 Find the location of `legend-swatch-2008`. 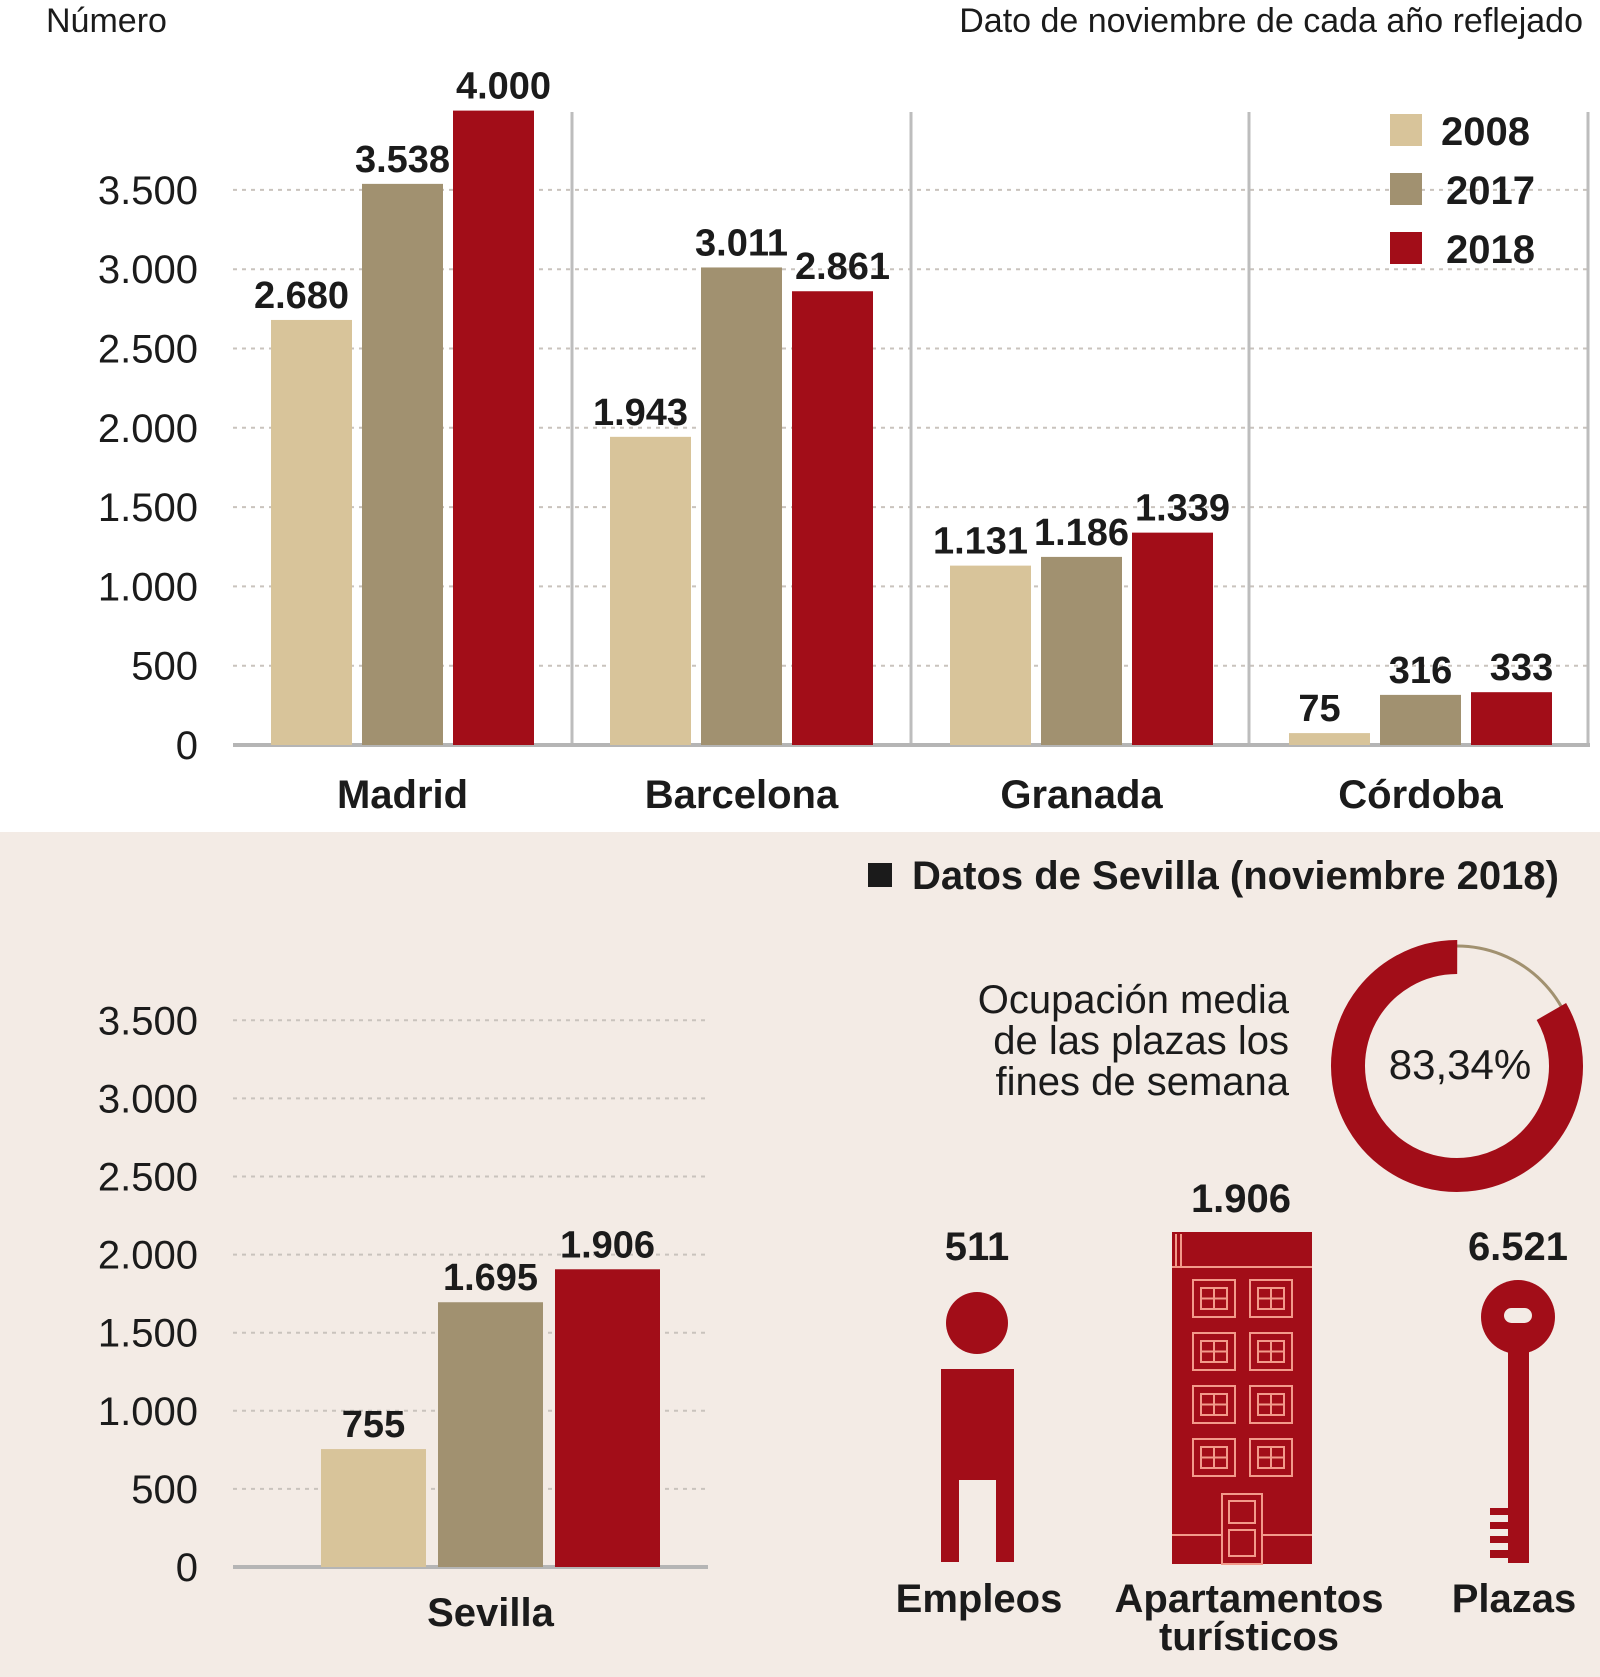

legend-swatch-2008 is located at coordinates (1406, 130).